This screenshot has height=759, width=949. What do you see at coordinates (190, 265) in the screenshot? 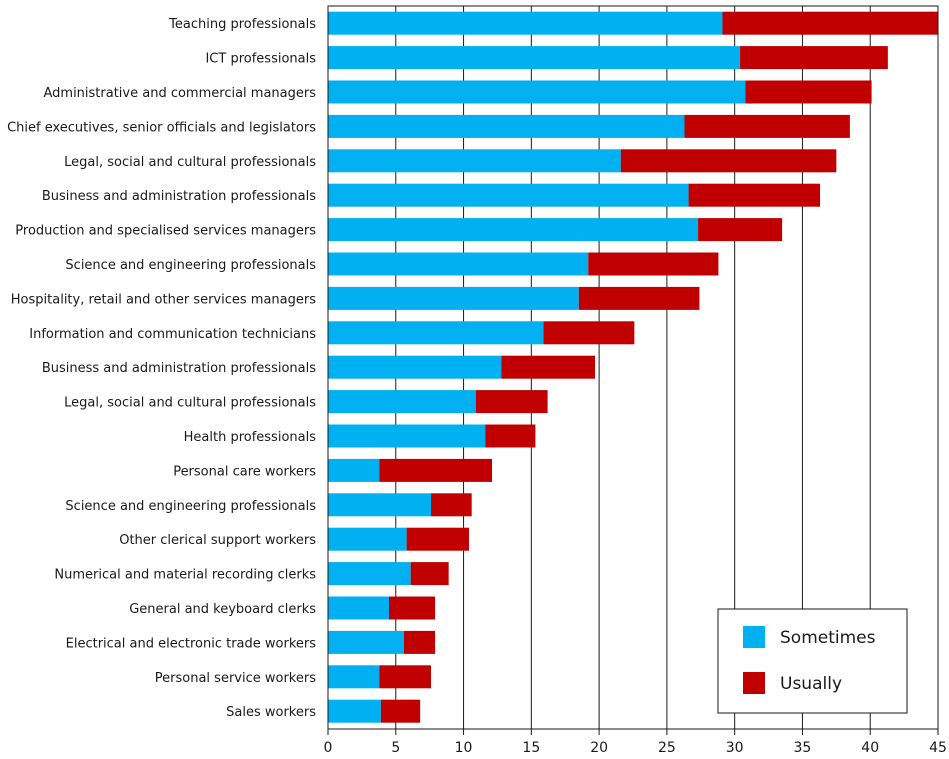
I see `category-label-7: Science and engineering professionals` at bounding box center [190, 265].